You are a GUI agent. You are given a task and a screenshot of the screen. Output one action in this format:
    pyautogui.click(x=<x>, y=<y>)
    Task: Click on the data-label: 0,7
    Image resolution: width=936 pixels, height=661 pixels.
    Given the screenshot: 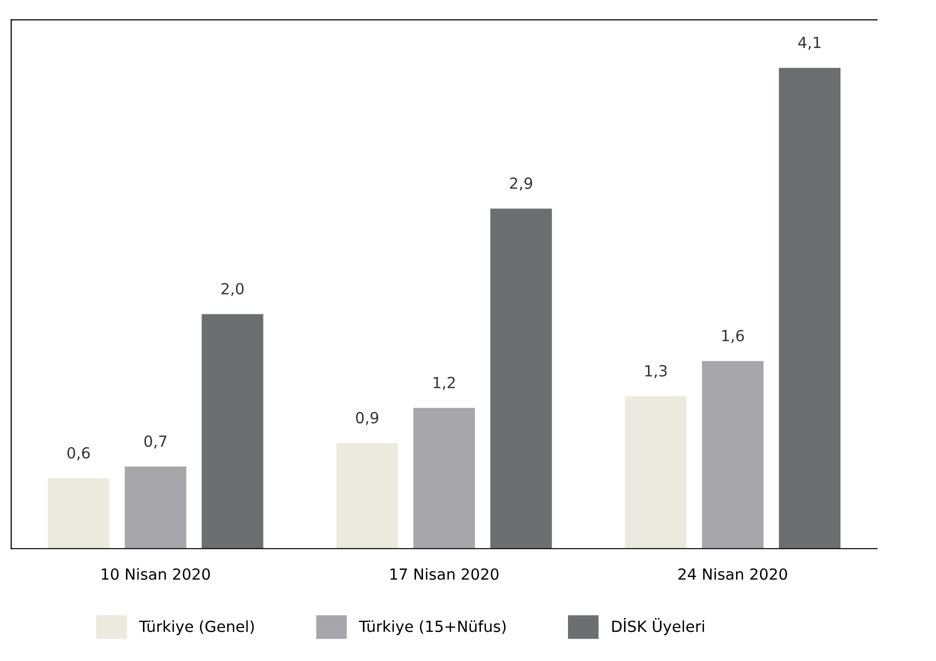 What is the action you would take?
    pyautogui.click(x=155, y=441)
    